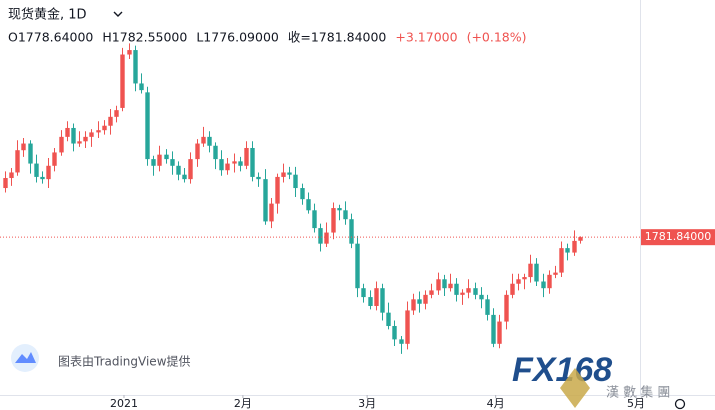  I want to click on x-tick-label: 3月, so click(367, 403).